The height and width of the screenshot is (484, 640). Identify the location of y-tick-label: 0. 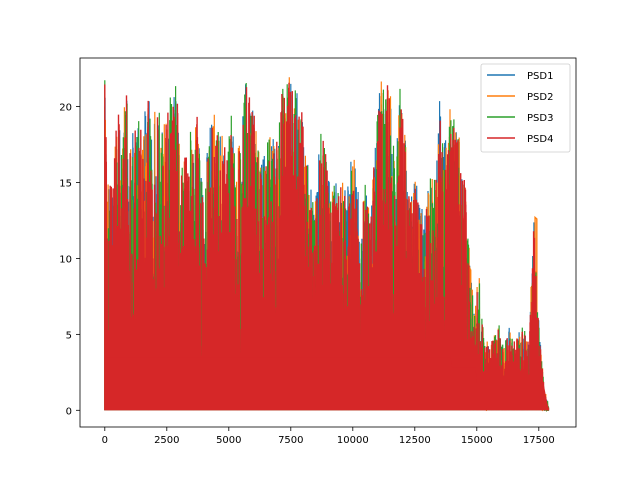
(69, 411).